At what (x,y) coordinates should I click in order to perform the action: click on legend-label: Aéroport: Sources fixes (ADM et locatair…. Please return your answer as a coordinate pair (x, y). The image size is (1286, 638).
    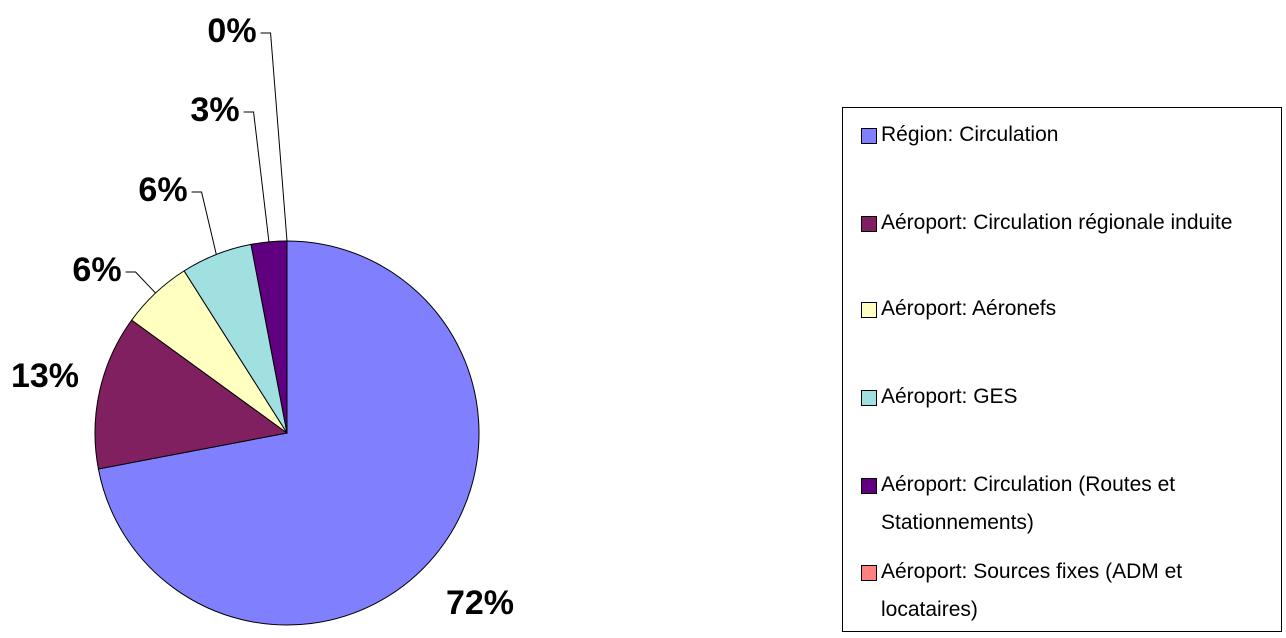
    Looking at the image, I should click on (1032, 590).